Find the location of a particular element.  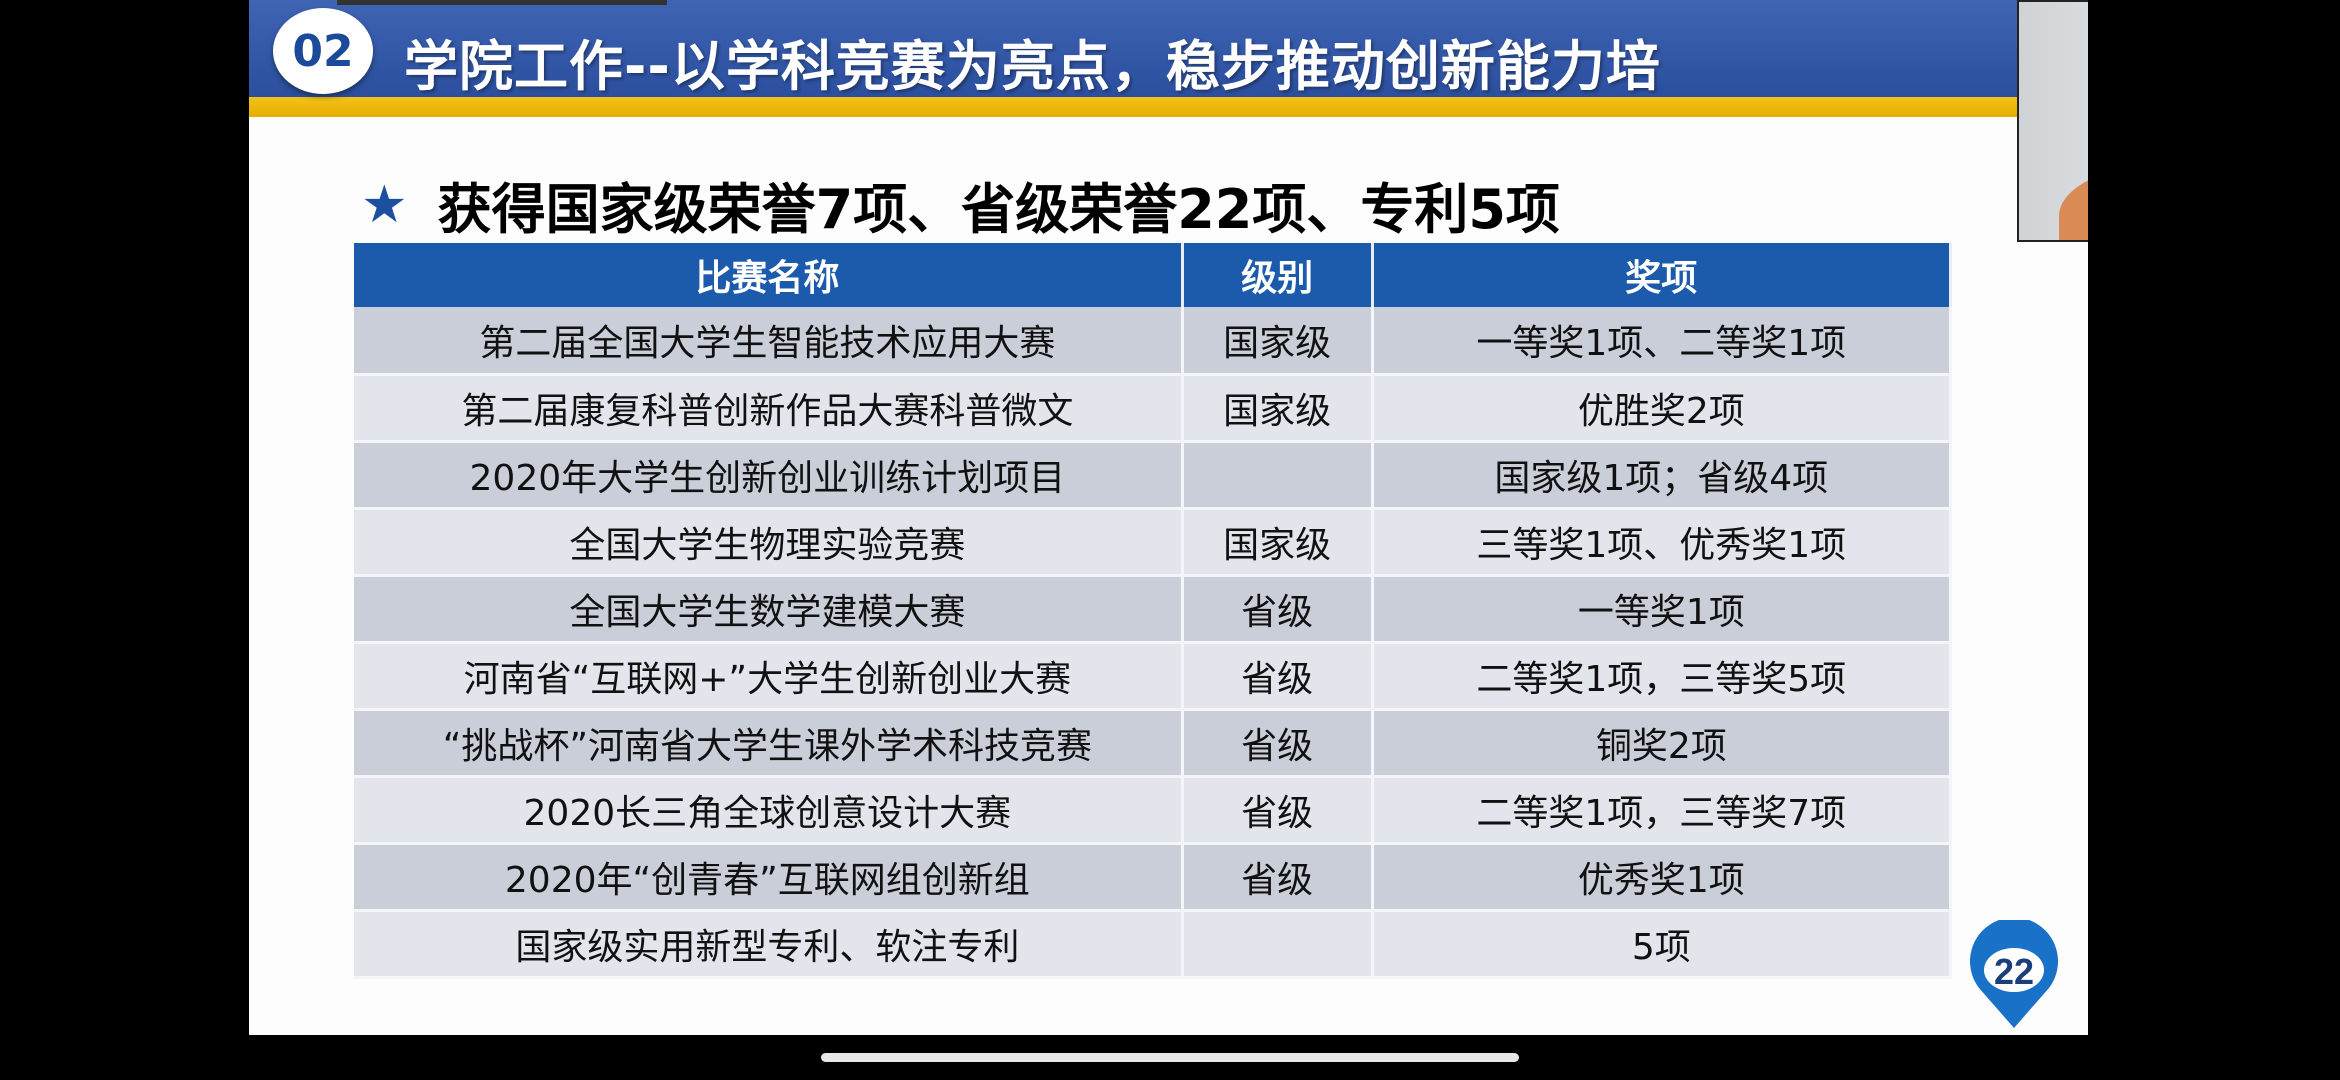

table-row: 国家级实用新型专利、软注专利 5项 is located at coordinates (1153, 944).